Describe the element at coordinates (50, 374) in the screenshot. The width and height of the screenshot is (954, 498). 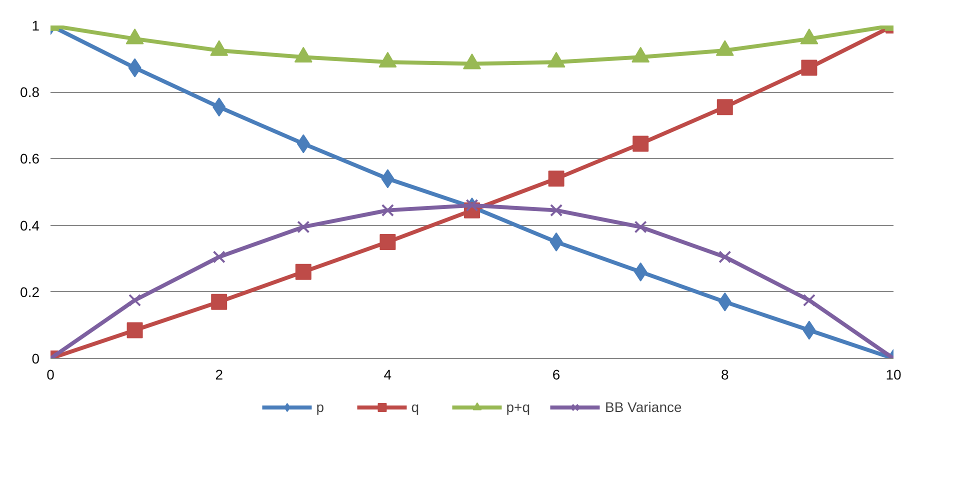
I see `x-tick-label: 0` at that location.